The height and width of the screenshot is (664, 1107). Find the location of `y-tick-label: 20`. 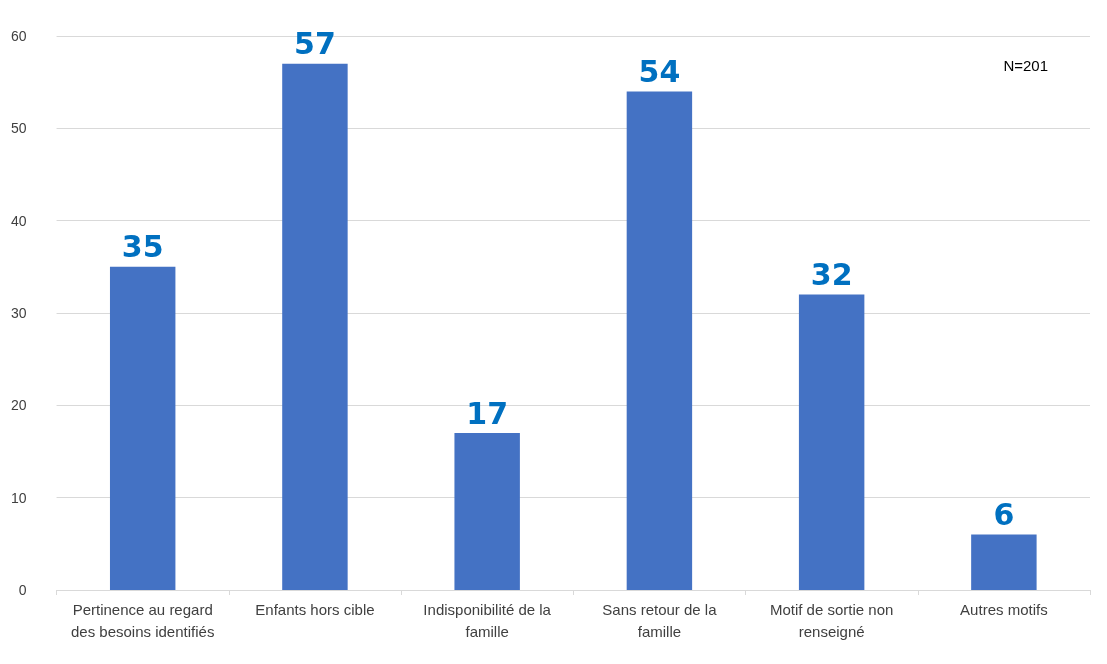

y-tick-label: 20 is located at coordinates (18, 405).